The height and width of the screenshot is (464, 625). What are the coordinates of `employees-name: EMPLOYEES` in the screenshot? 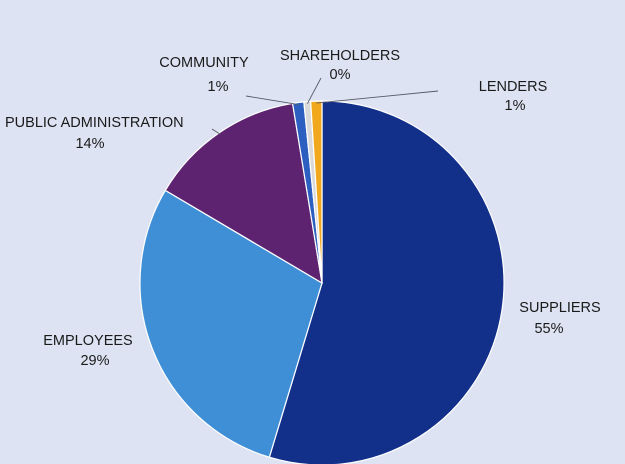 It's located at (87, 341).